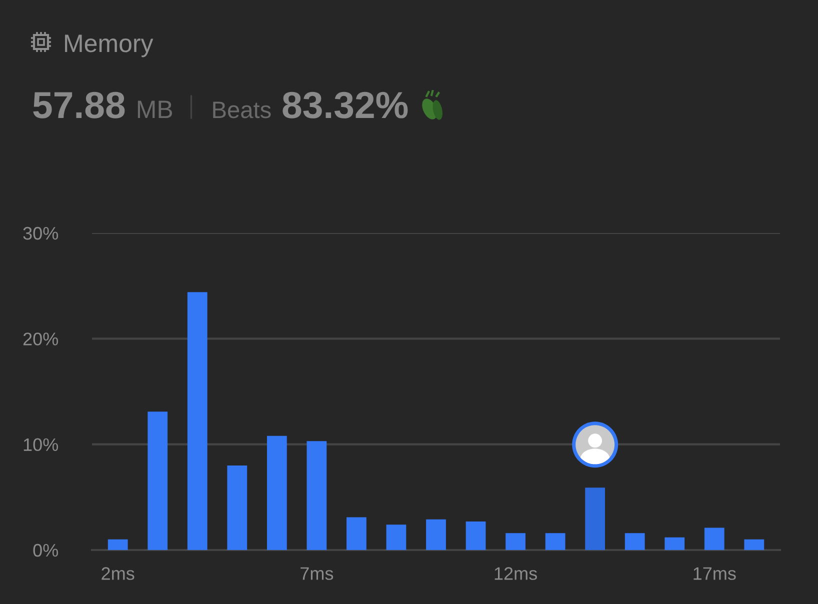 This screenshot has height=604, width=818. I want to click on x-tick-label: 12ms, so click(515, 573).